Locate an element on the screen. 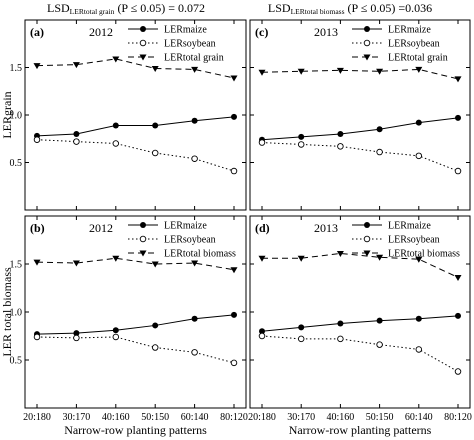  x-tick-label: 30:170 is located at coordinates (301, 417).